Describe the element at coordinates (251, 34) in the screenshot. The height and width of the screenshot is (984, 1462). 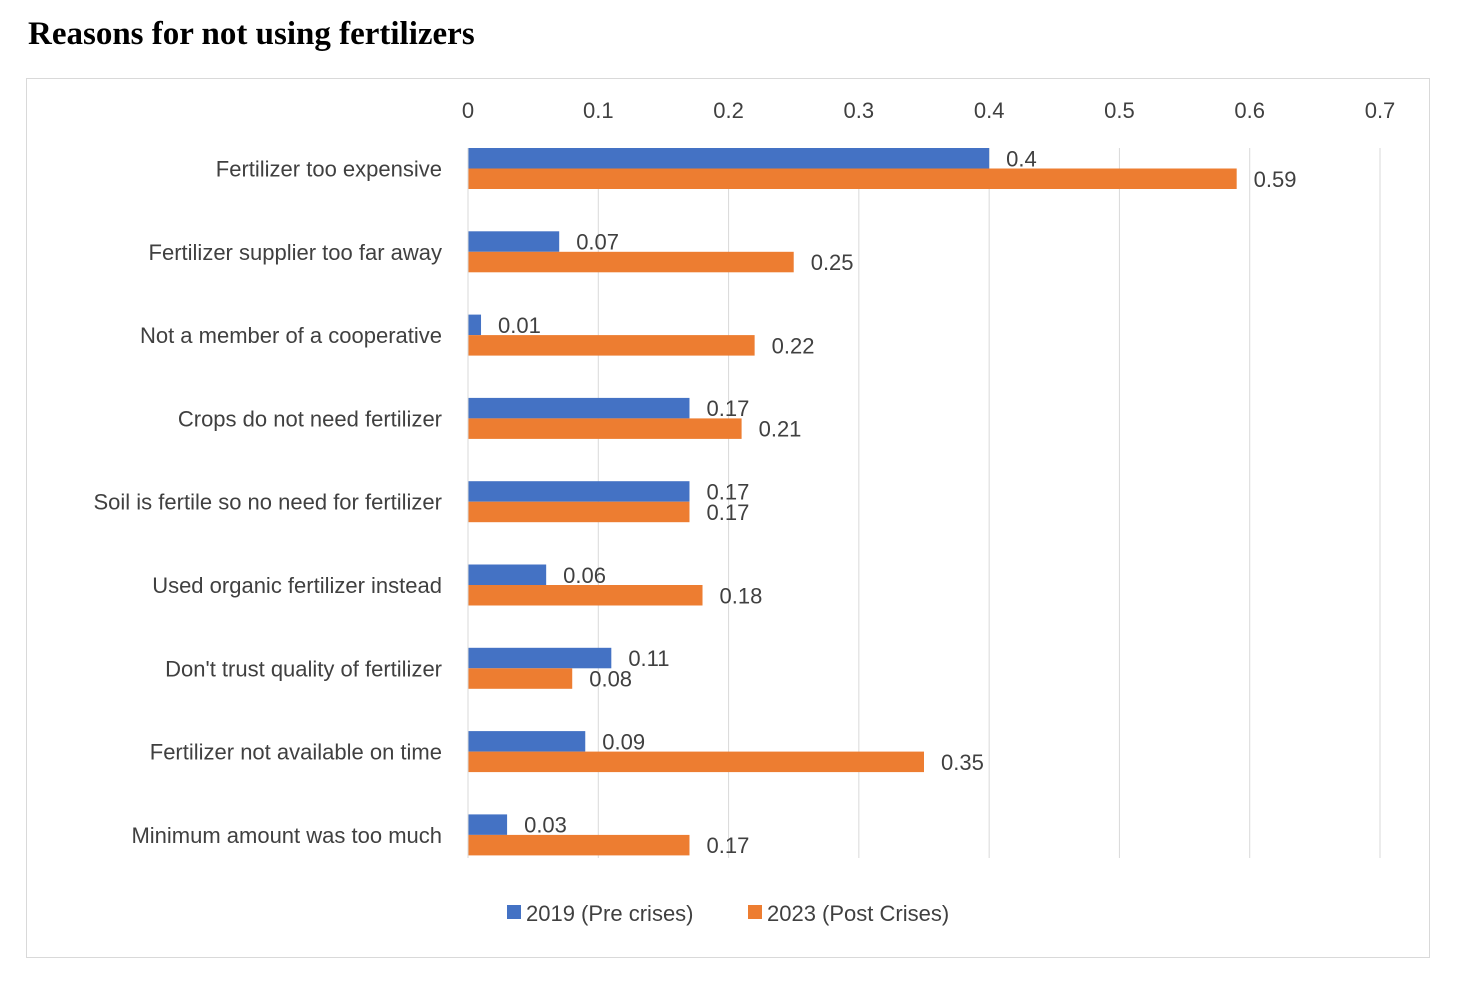
I see `page-title: Reasons for not using fertilizers` at that location.